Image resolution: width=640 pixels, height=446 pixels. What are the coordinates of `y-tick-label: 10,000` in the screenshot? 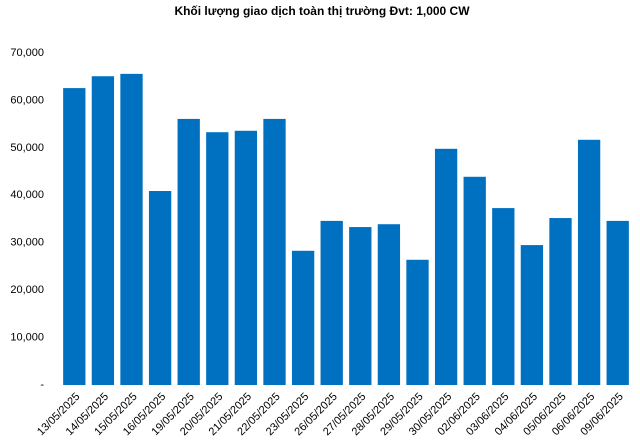 It's located at (27, 337).